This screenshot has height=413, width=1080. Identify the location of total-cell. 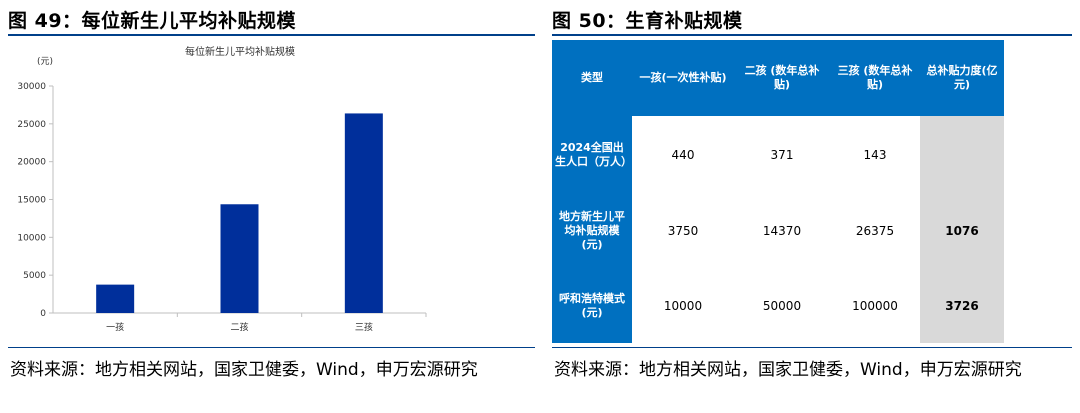
(962, 154).